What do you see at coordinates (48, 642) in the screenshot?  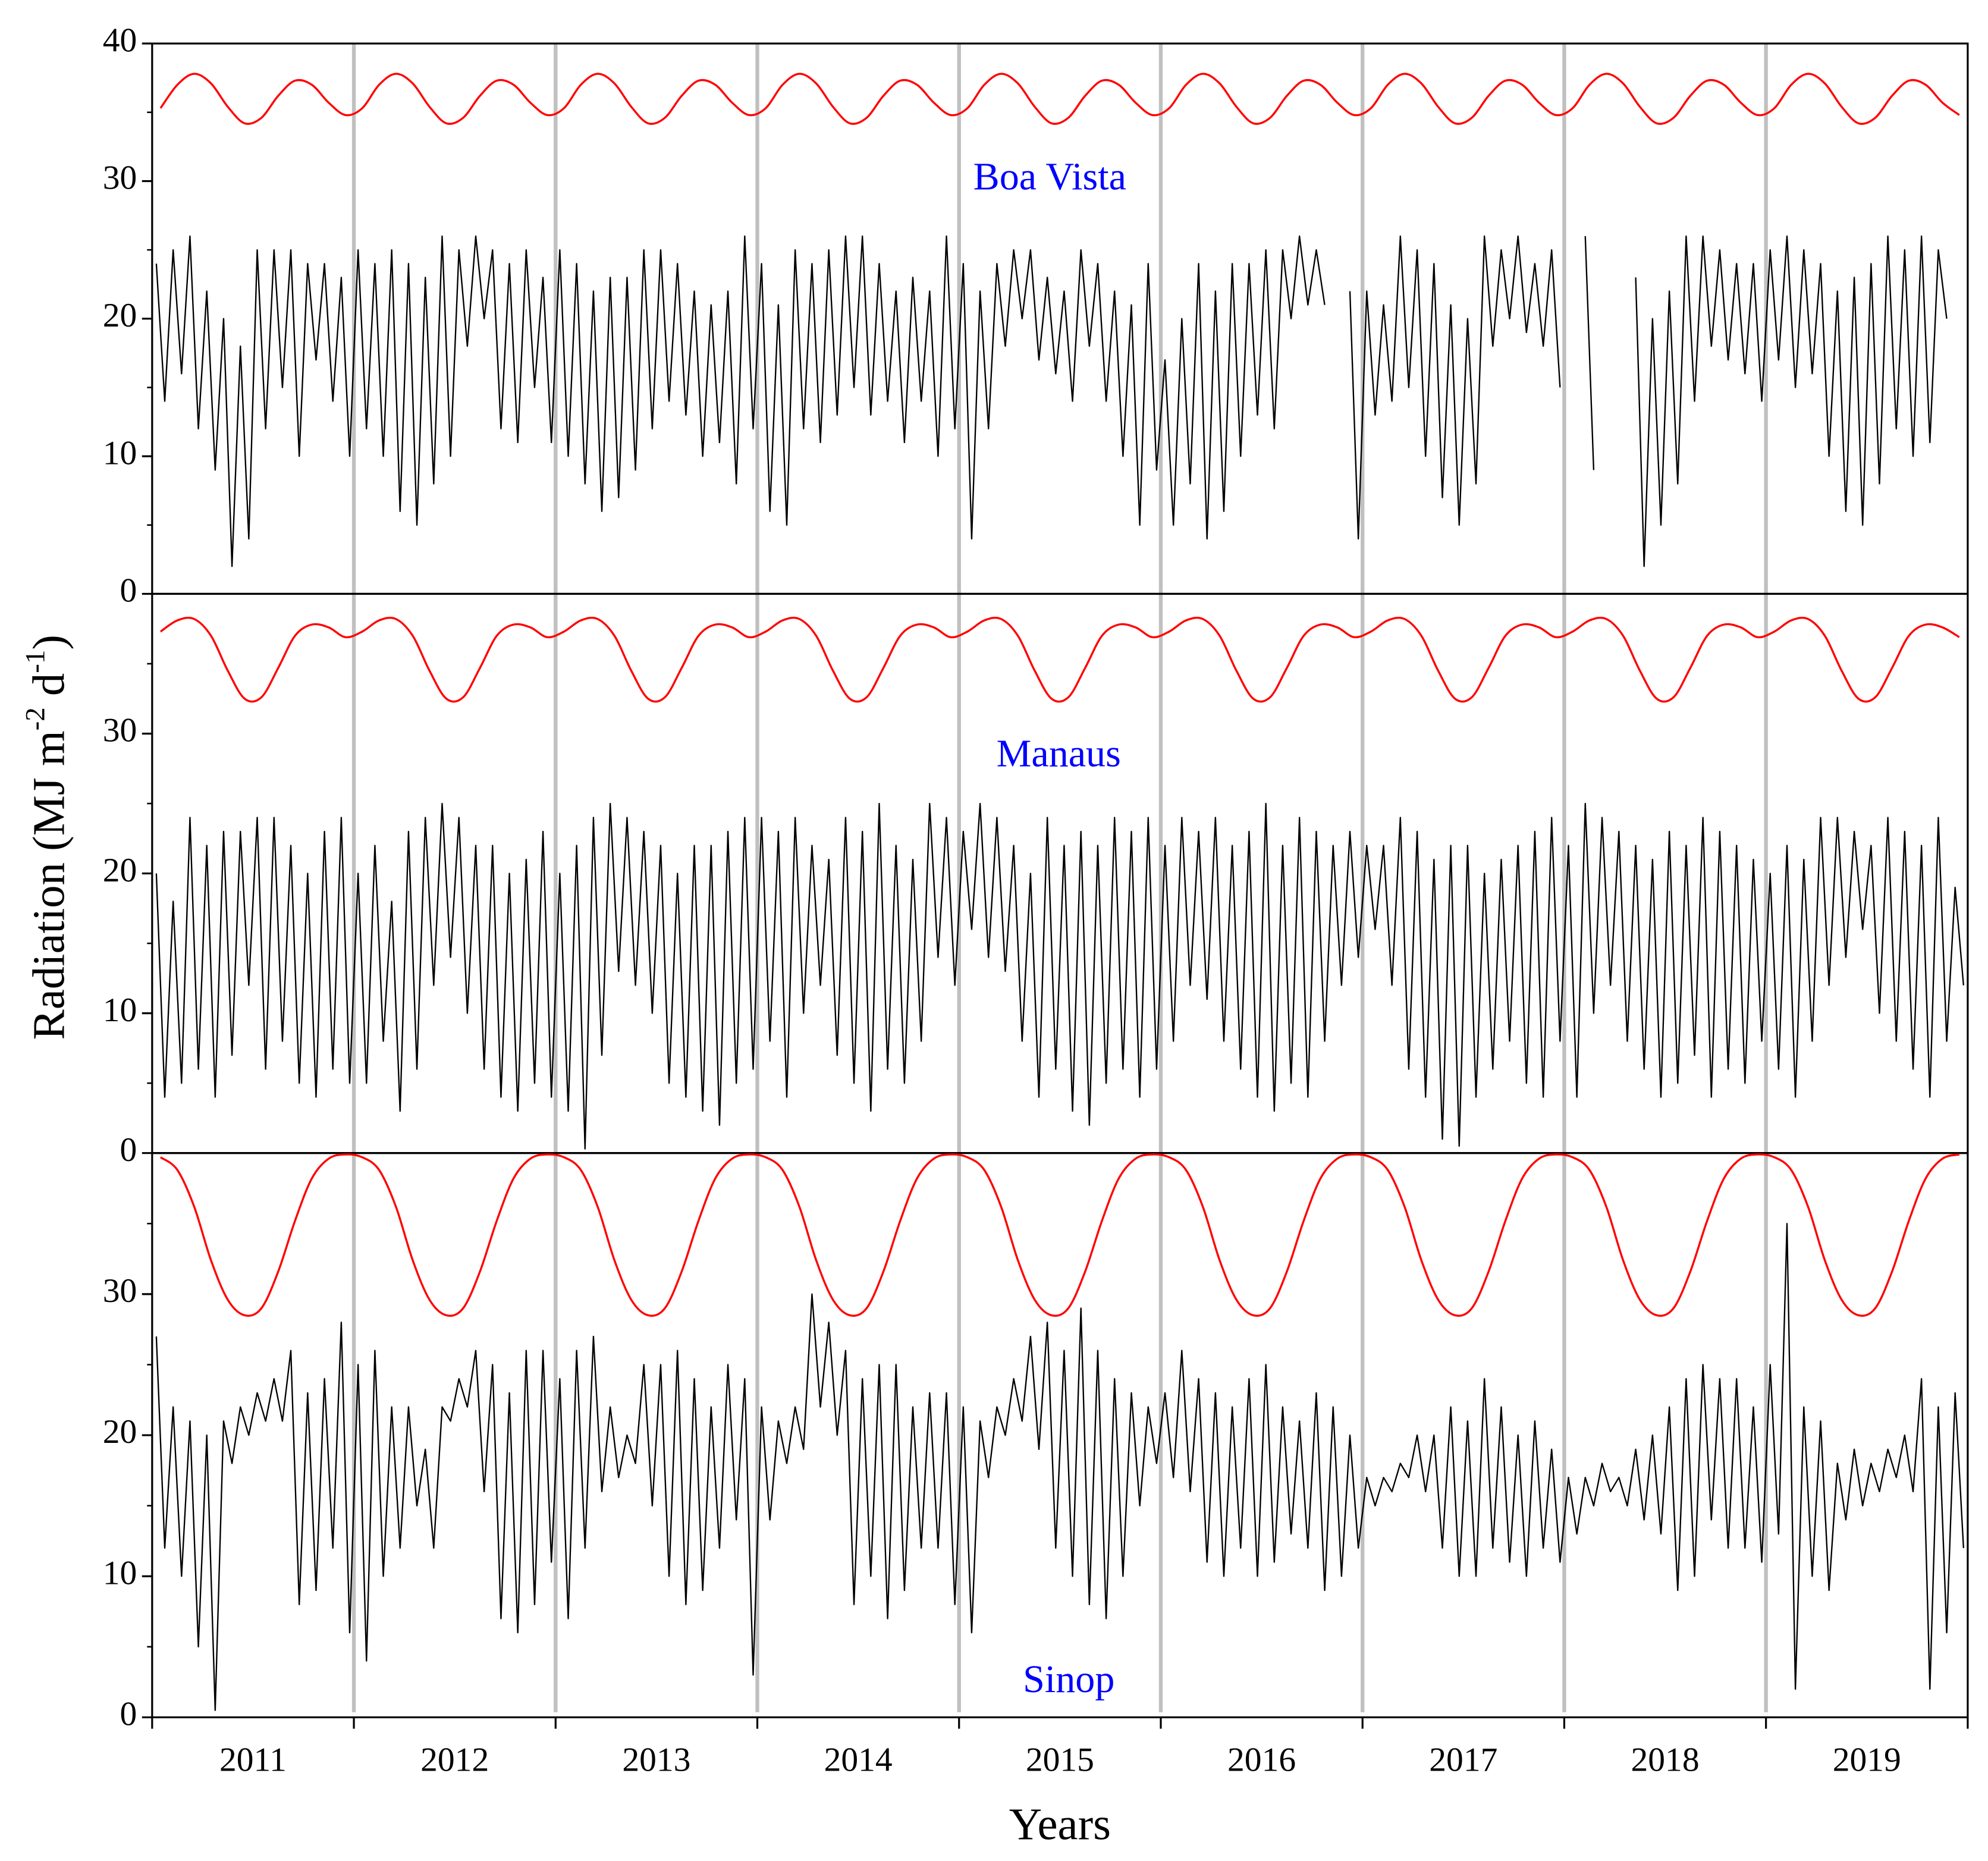 I see `y-axis-title-part: )` at bounding box center [48, 642].